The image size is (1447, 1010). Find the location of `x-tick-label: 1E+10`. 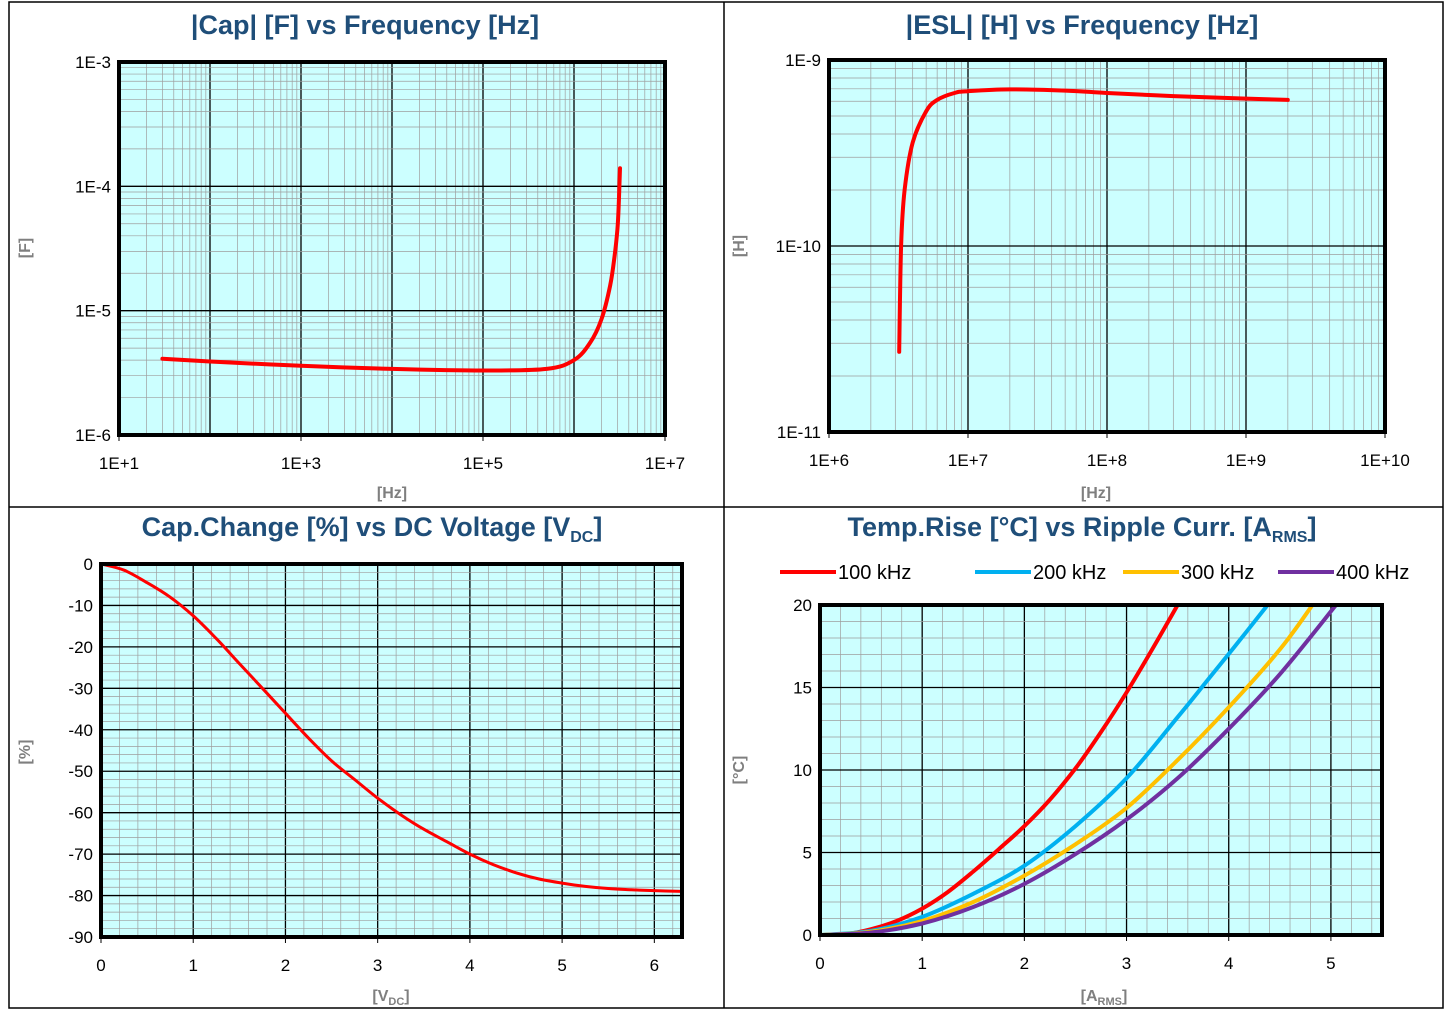

x-tick-label: 1E+10 is located at coordinates (1385, 460).